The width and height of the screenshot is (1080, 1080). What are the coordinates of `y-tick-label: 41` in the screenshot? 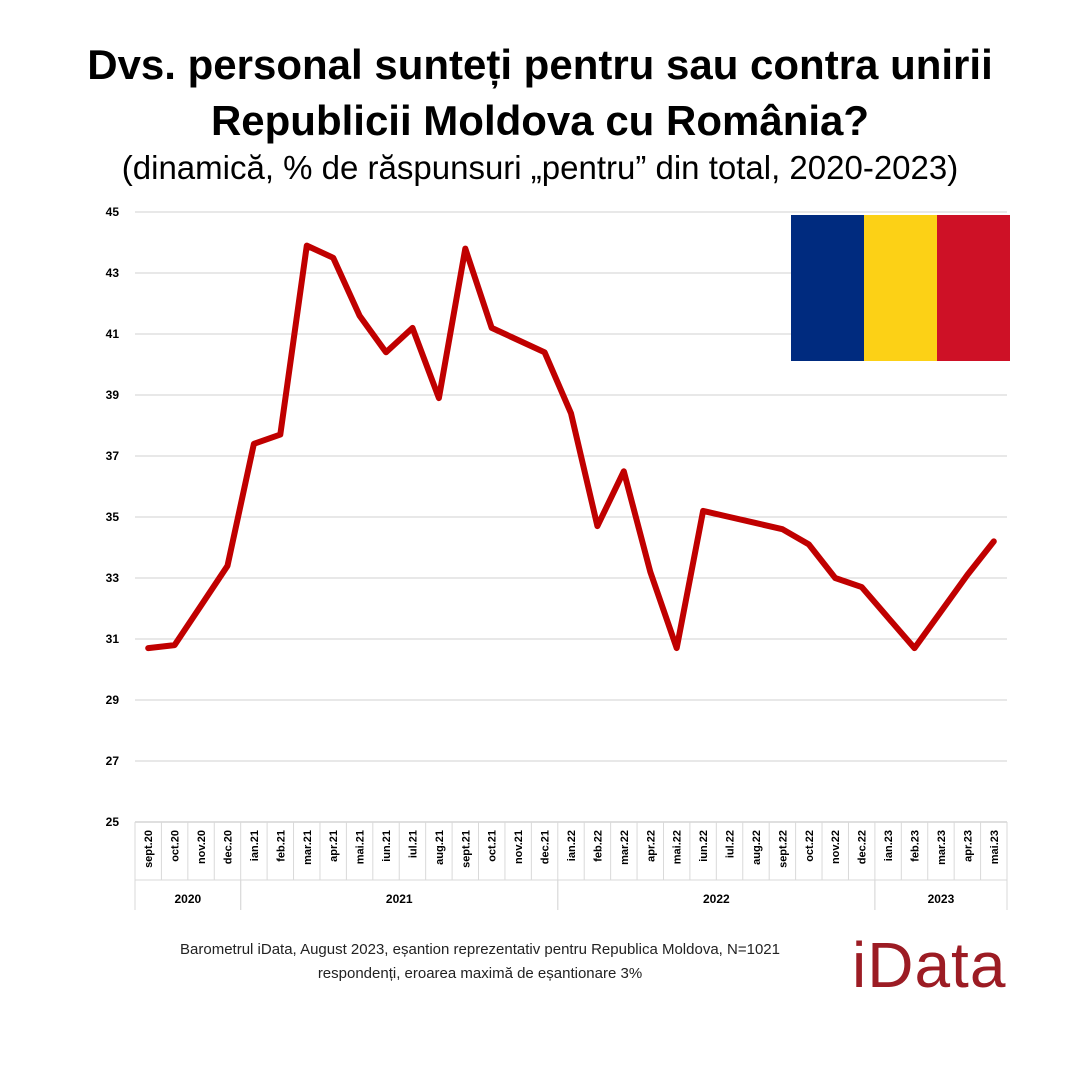 It's located at (113, 334).